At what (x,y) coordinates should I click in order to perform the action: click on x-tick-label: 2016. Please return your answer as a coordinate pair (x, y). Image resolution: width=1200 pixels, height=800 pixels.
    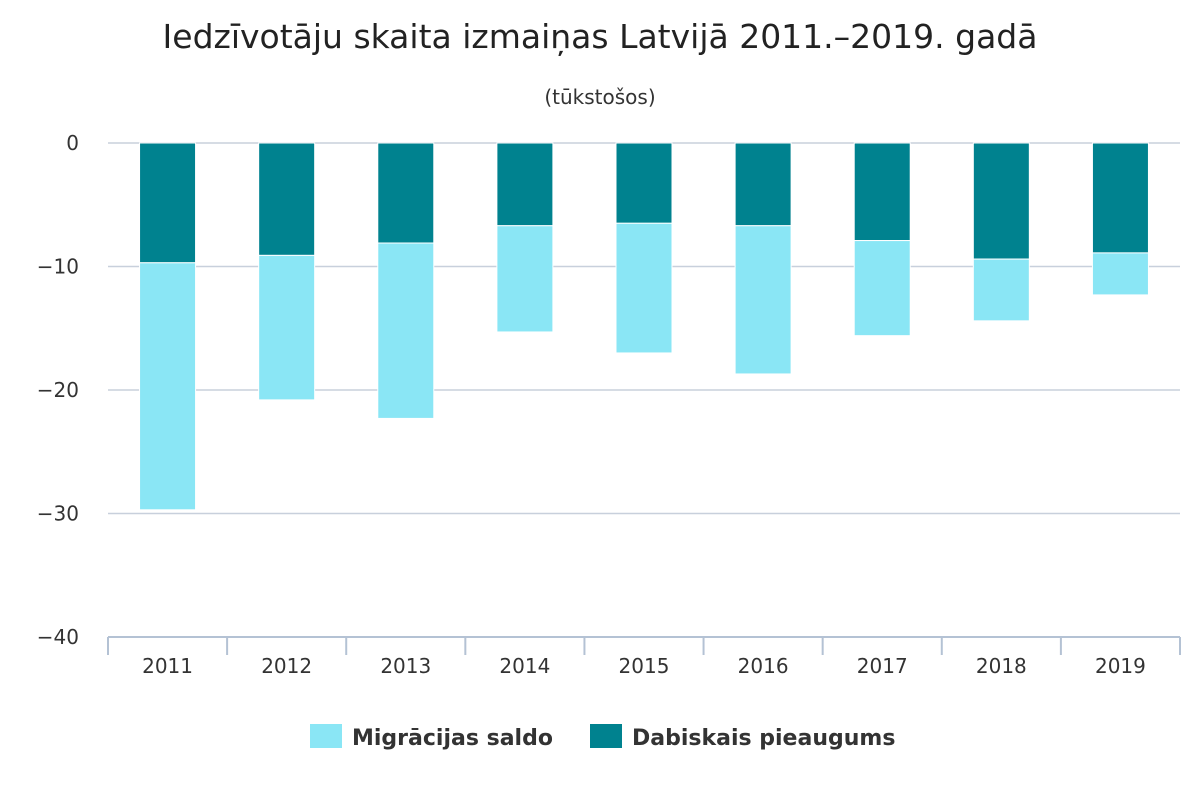
    Looking at the image, I should click on (763, 666).